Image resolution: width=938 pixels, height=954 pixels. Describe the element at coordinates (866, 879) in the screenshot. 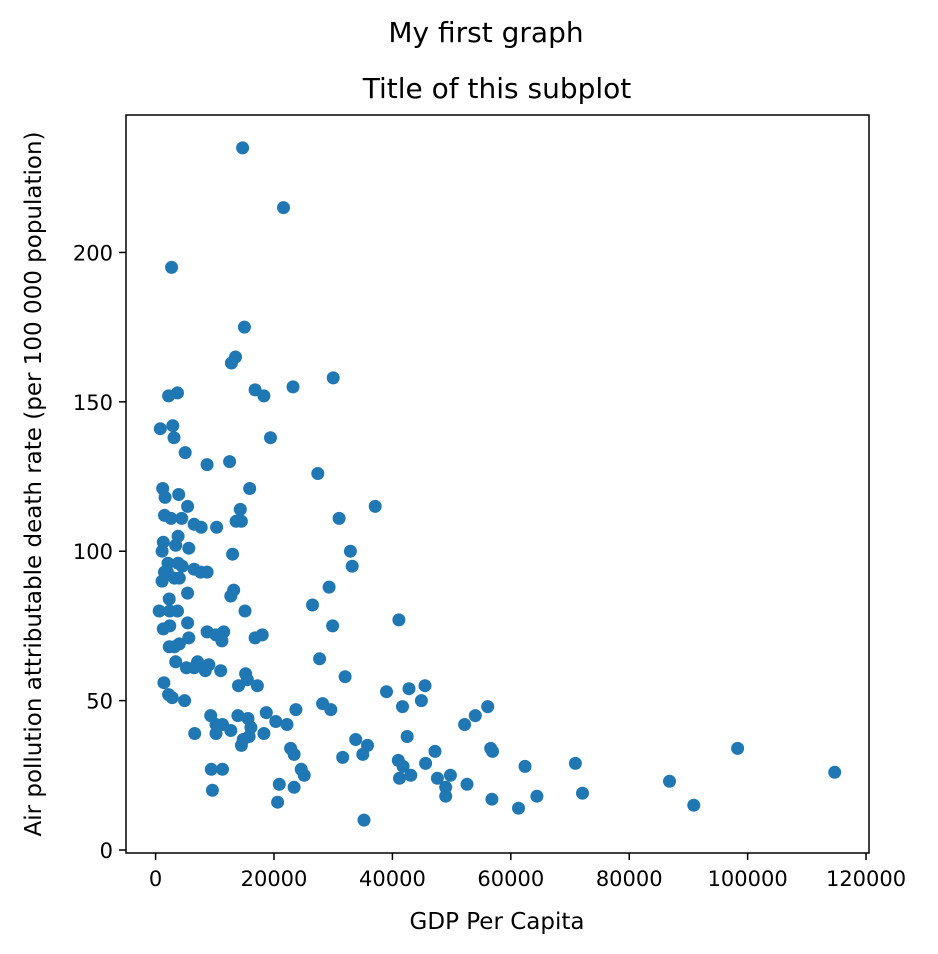

I see `x-tick-label: 120000` at that location.